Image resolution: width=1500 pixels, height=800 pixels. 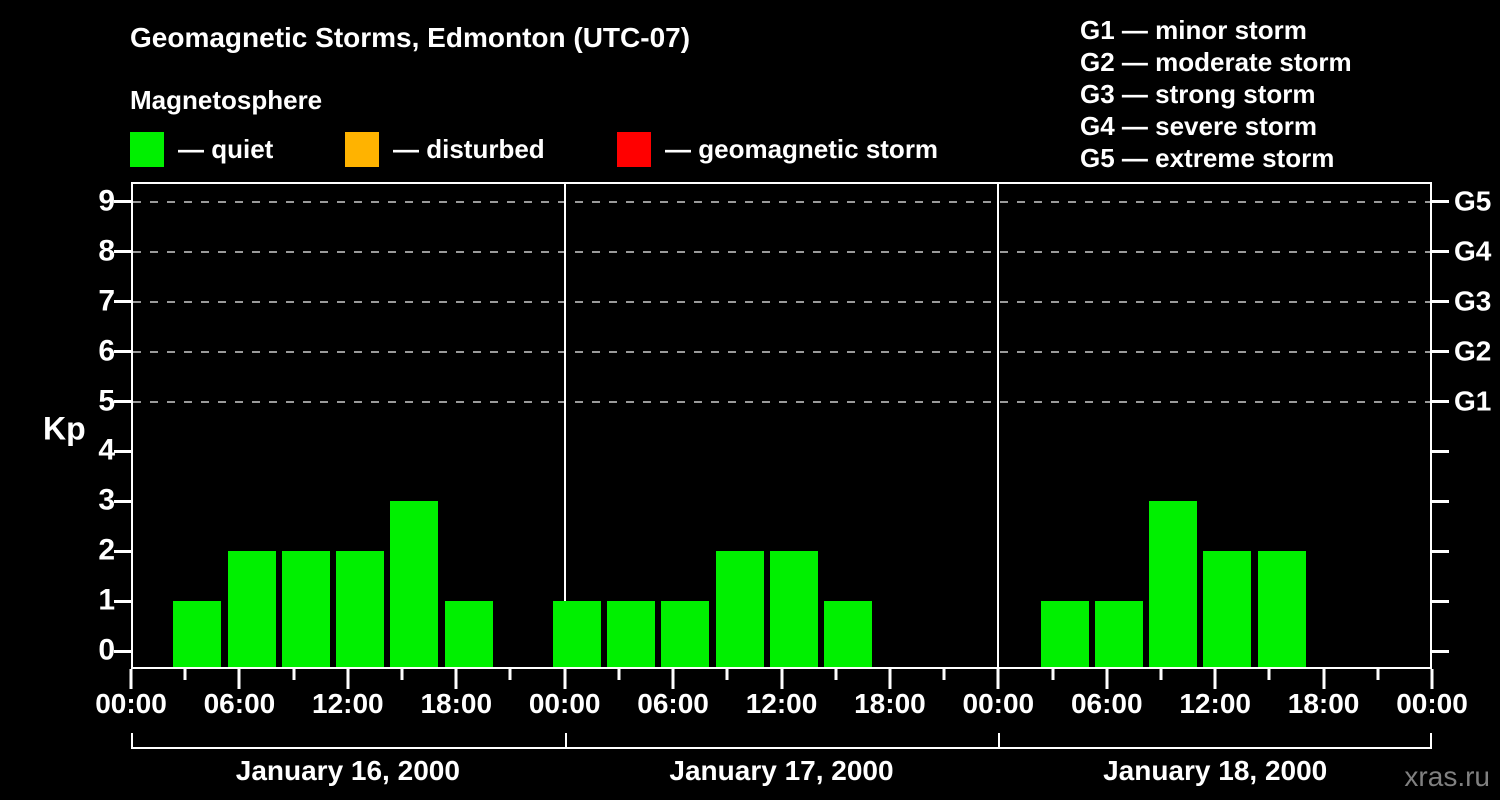 I want to click on date-label: January 18, 2000, so click(x=1215, y=770).